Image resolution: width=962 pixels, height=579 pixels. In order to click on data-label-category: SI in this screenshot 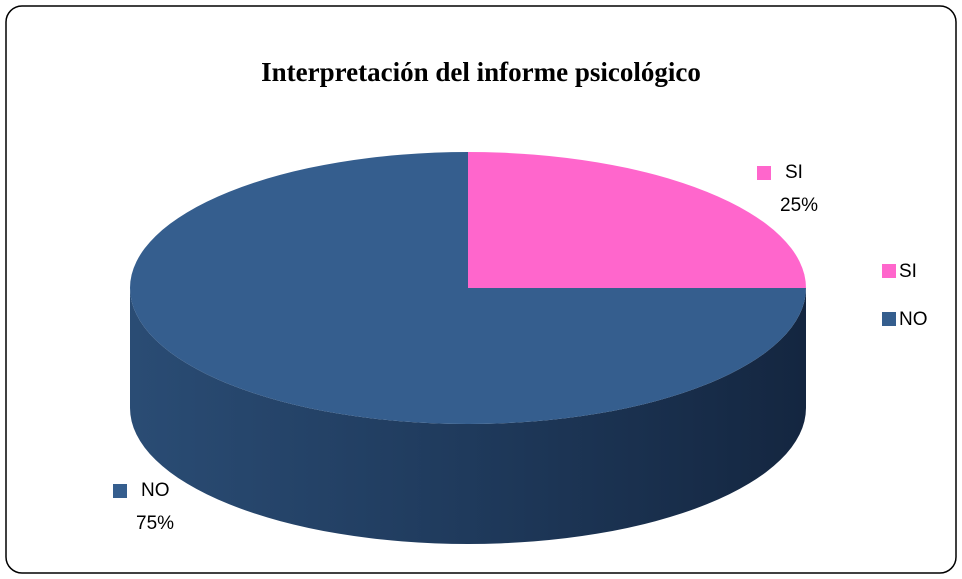, I will do `click(794, 172)`.